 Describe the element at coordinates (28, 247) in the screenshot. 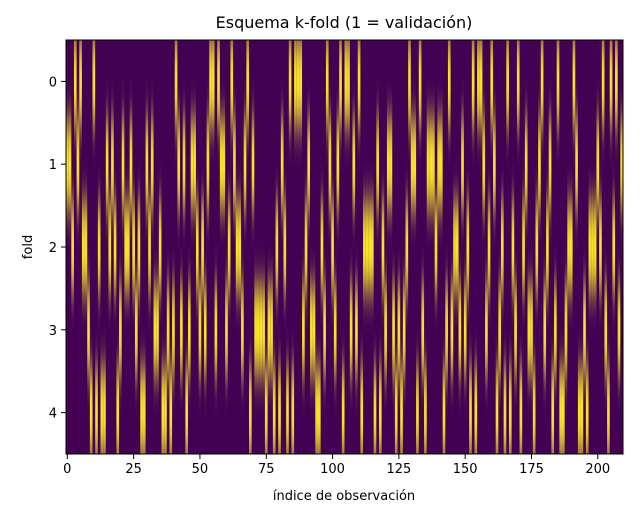

I see `y-axis-label: fold` at that location.